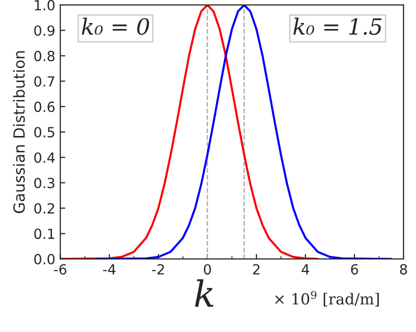  Describe the element at coordinates (60, 269) in the screenshot. I see `x-tick-label: -6` at that location.